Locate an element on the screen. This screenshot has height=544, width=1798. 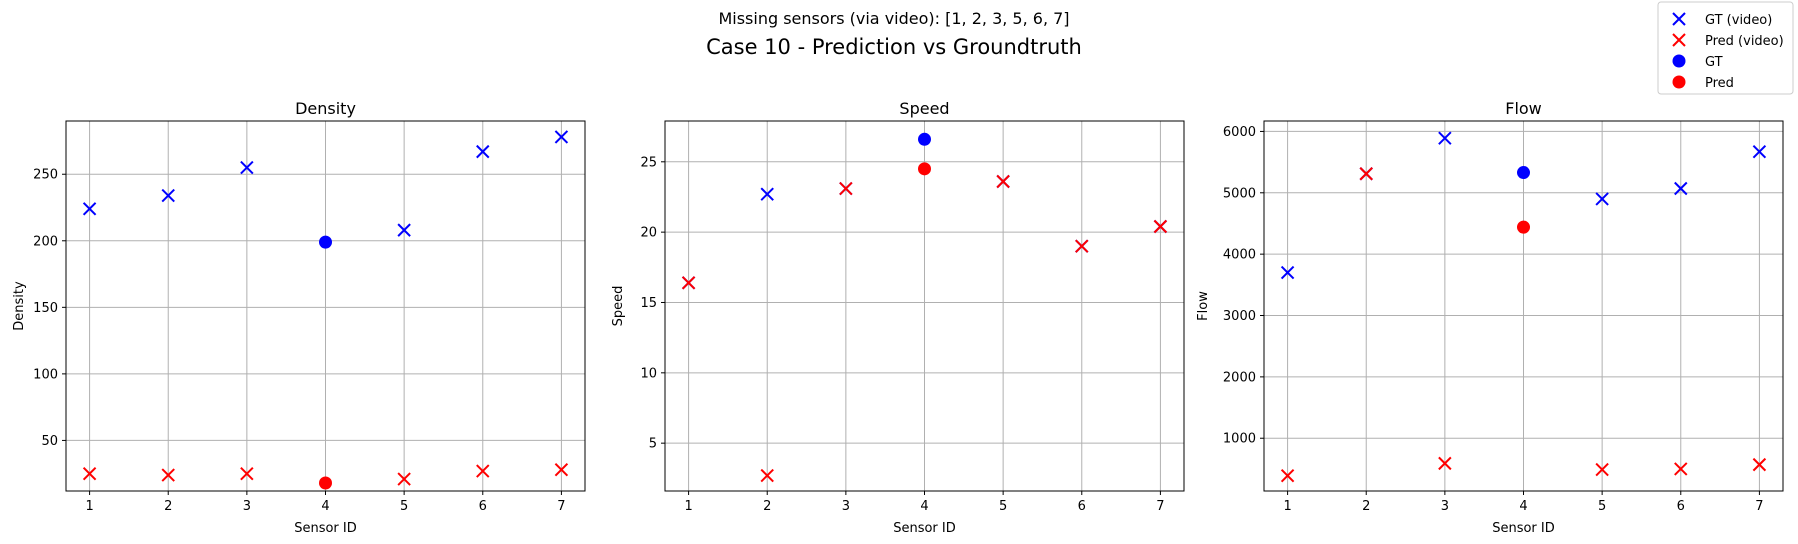
y-tick-label: 20 is located at coordinates (648, 233).